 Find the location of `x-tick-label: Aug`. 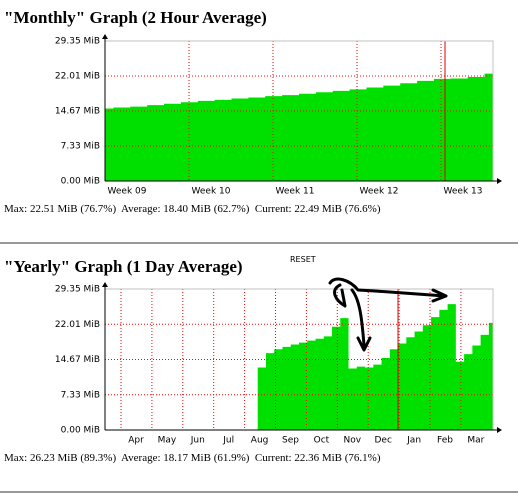

x-tick-label: Aug is located at coordinates (260, 441).